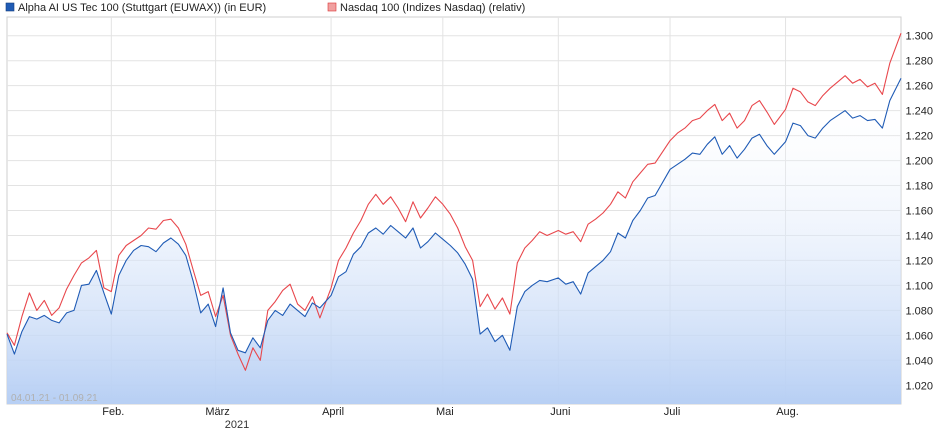 This screenshot has height=435, width=941. What do you see at coordinates (445, 412) in the screenshot?
I see `x-tick-label-3: Mai` at bounding box center [445, 412].